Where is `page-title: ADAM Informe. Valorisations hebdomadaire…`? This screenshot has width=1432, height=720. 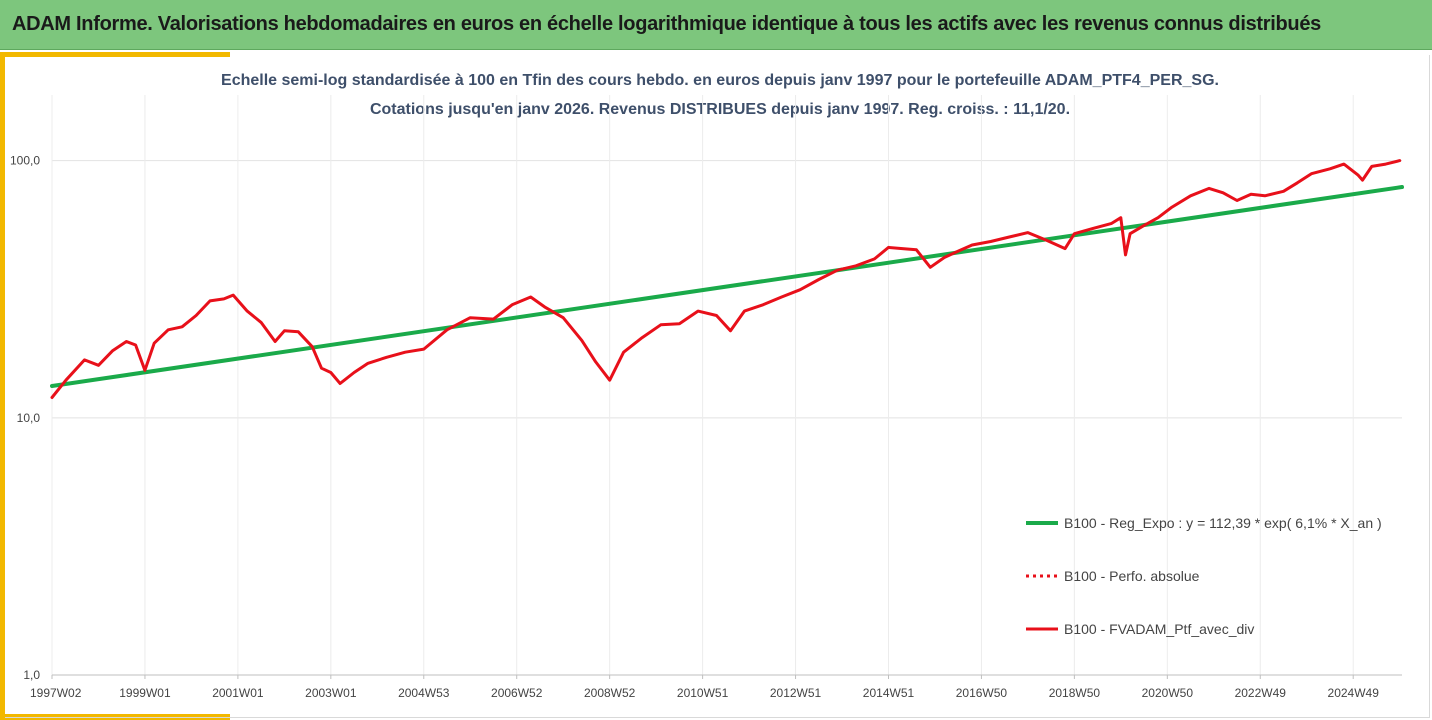
page-title: ADAM Informe. Valorisations hebdomadaire… is located at coordinates (666, 24).